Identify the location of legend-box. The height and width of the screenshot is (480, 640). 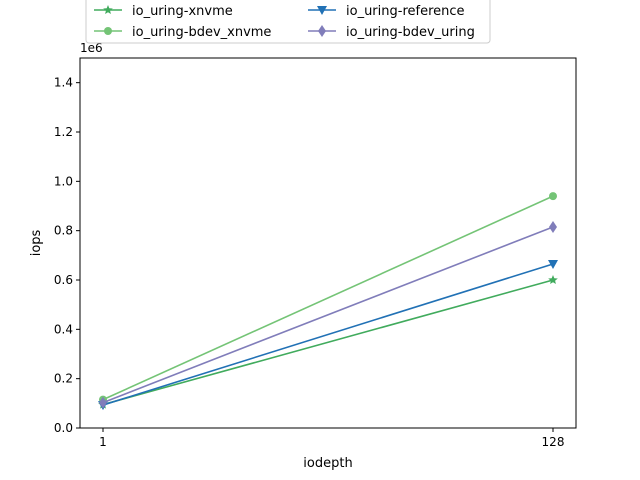
(288, 22).